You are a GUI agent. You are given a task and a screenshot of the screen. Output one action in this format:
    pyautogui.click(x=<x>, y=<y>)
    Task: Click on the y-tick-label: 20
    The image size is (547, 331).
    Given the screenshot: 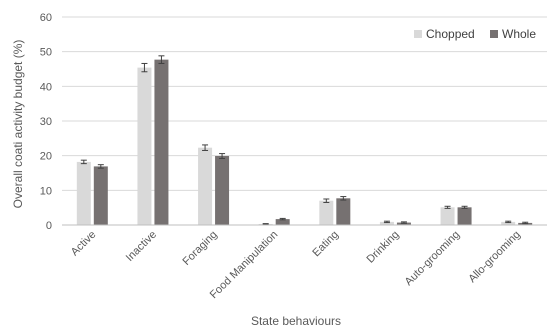 What is the action you would take?
    pyautogui.click(x=46, y=157)
    